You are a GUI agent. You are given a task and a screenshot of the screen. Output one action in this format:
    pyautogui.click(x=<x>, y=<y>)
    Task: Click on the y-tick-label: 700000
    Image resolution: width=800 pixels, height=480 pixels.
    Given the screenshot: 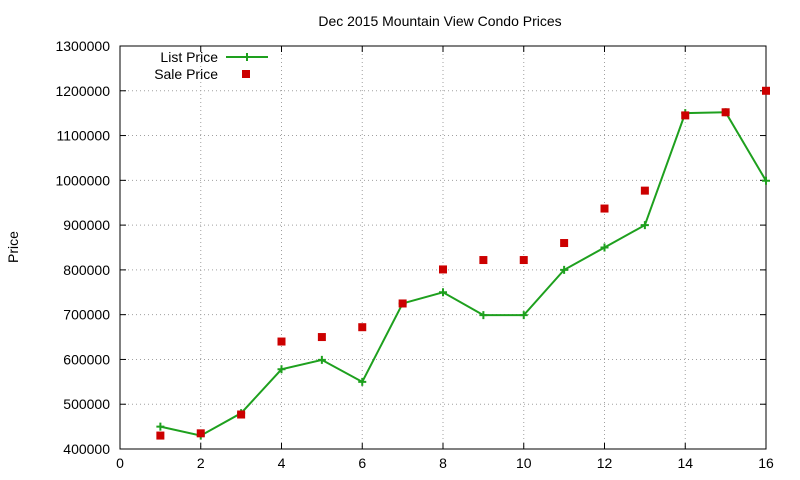 What is the action you would take?
    pyautogui.click(x=86, y=315)
    